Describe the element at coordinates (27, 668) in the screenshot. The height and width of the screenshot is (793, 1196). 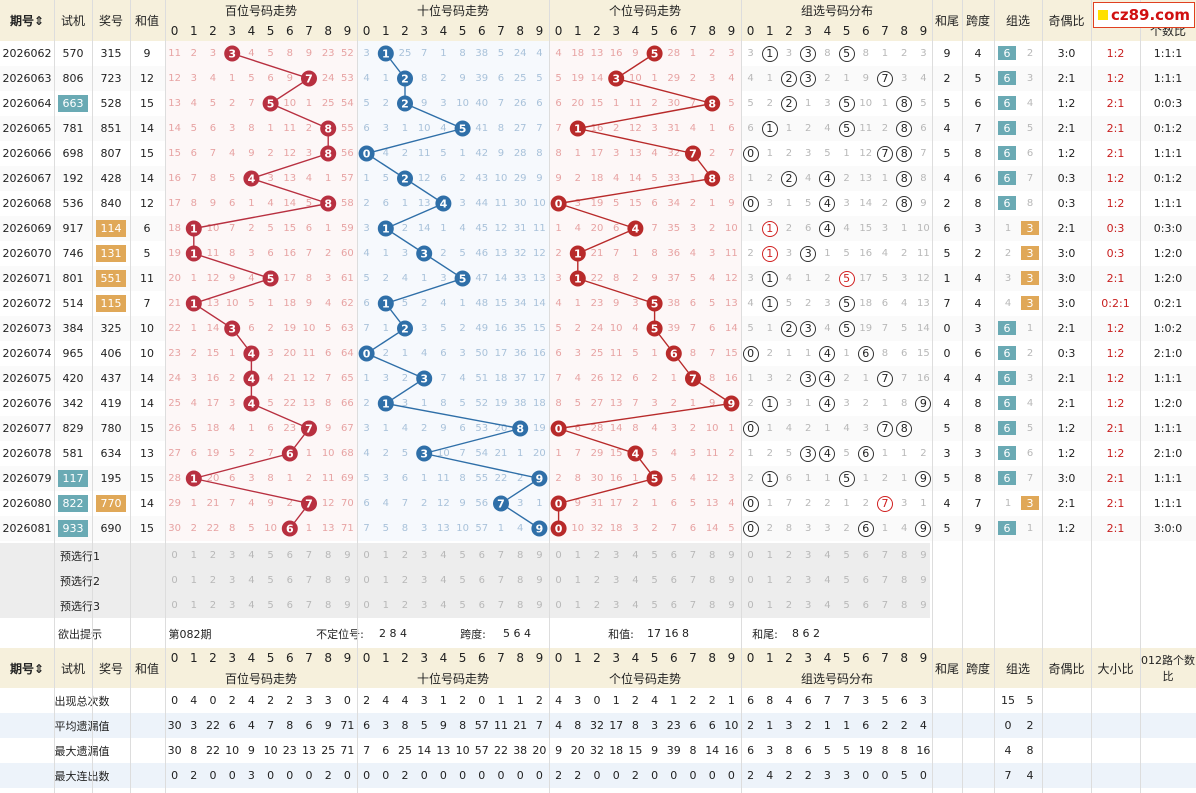
I see `bottom-issue-header: 期号⇕` at that location.